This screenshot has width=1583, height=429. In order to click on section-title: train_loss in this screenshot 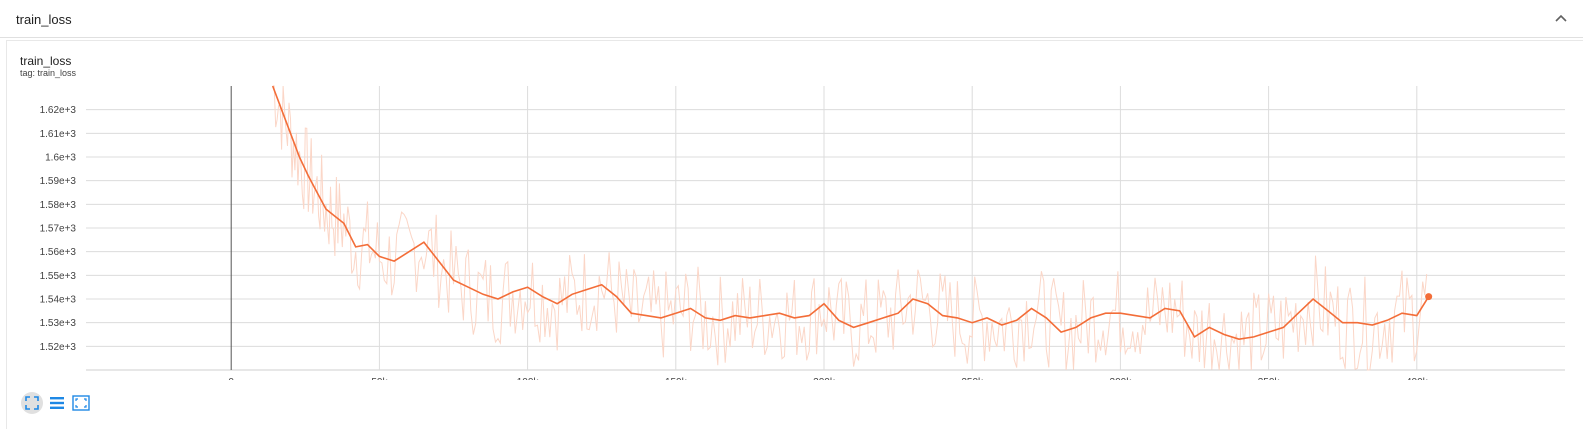, I will do `click(44, 19)`.